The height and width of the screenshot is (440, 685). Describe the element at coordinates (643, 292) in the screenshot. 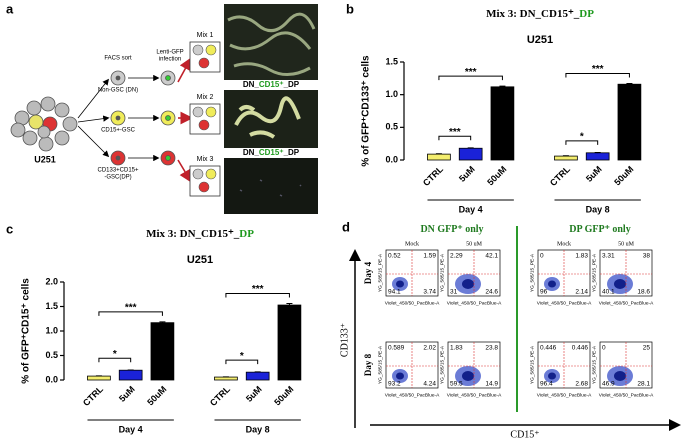

I see `quadrant-value: 18.6` at that location.